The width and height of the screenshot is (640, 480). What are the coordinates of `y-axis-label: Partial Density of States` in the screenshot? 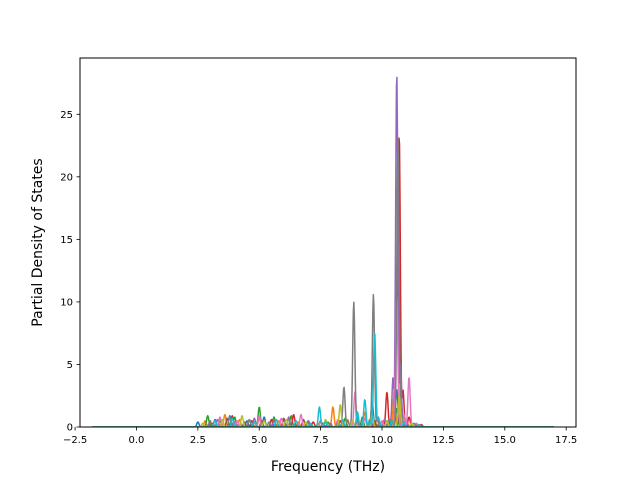 It's located at (38, 242).